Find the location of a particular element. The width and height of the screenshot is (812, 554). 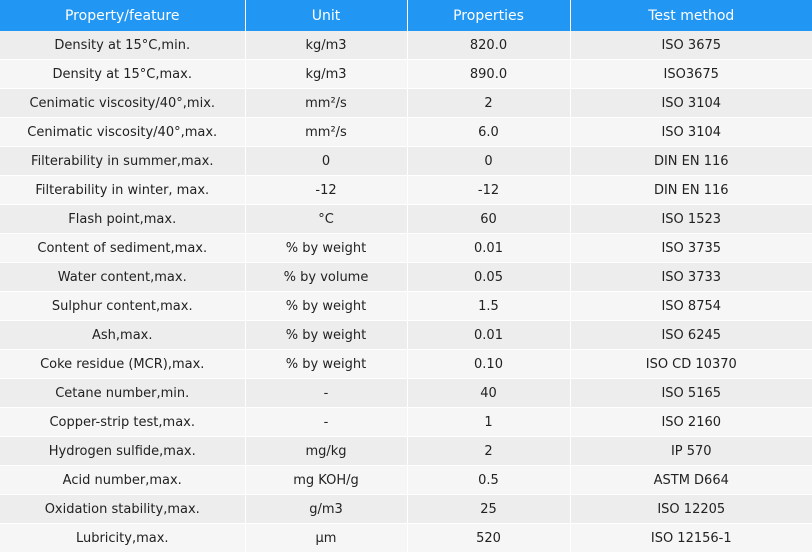

table-row: Ash,max.% by weight 0.01 ISO 6245 is located at coordinates (406, 335).